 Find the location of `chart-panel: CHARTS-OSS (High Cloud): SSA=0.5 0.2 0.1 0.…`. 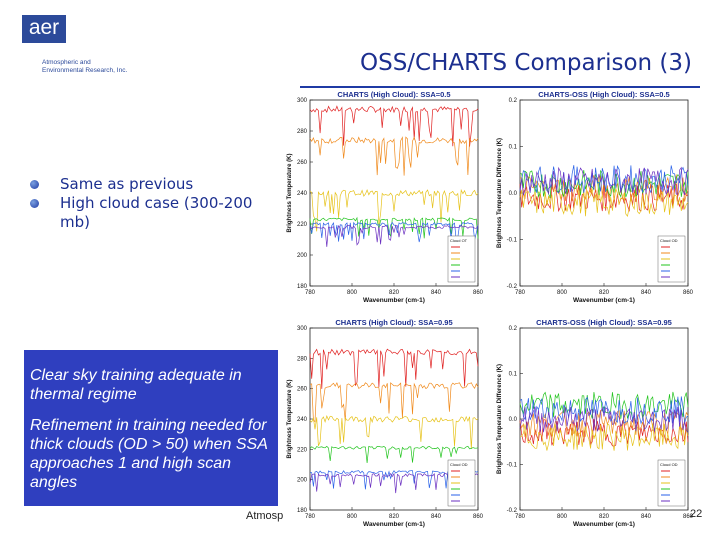

chart-panel: CHARTS-OSS (High Cloud): SSA=0.5 0.2 0.1 0.… is located at coordinates (595, 197).